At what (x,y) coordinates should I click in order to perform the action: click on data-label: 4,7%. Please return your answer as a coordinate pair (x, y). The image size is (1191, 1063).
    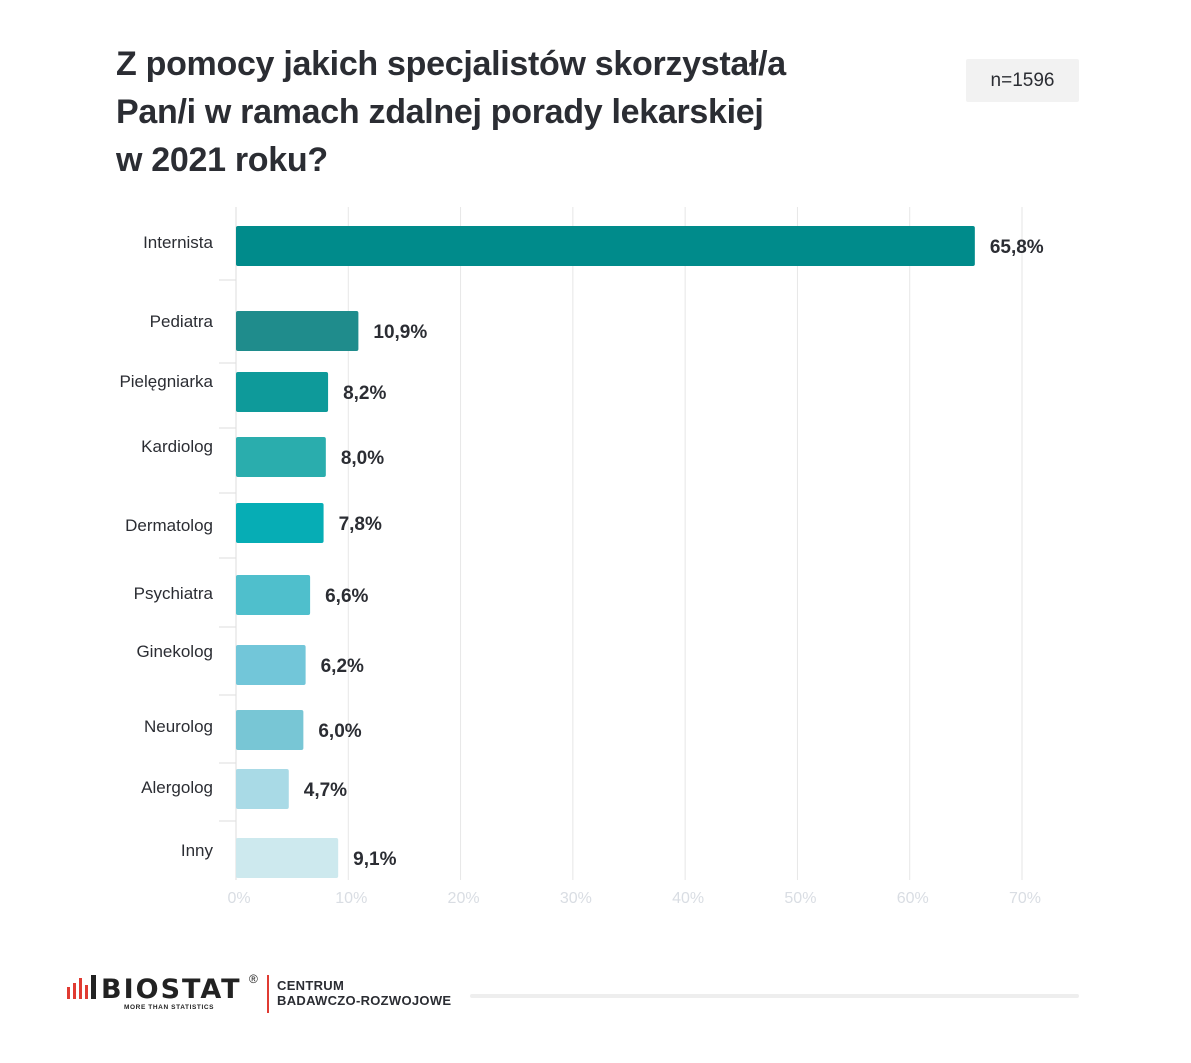
    Looking at the image, I should click on (325, 790).